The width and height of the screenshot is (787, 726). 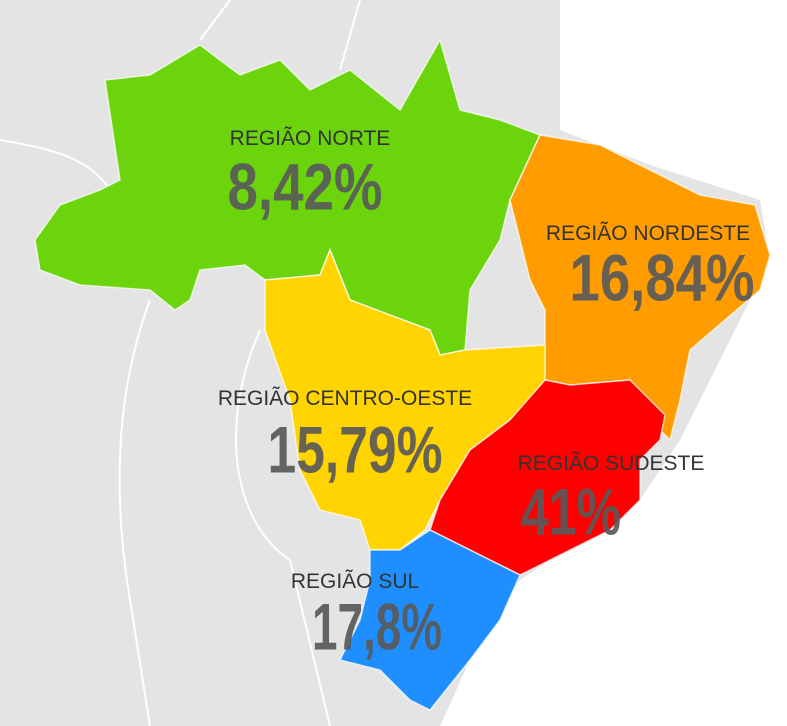 What do you see at coordinates (355, 581) in the screenshot?
I see `region-name: REGIÃO SUL` at bounding box center [355, 581].